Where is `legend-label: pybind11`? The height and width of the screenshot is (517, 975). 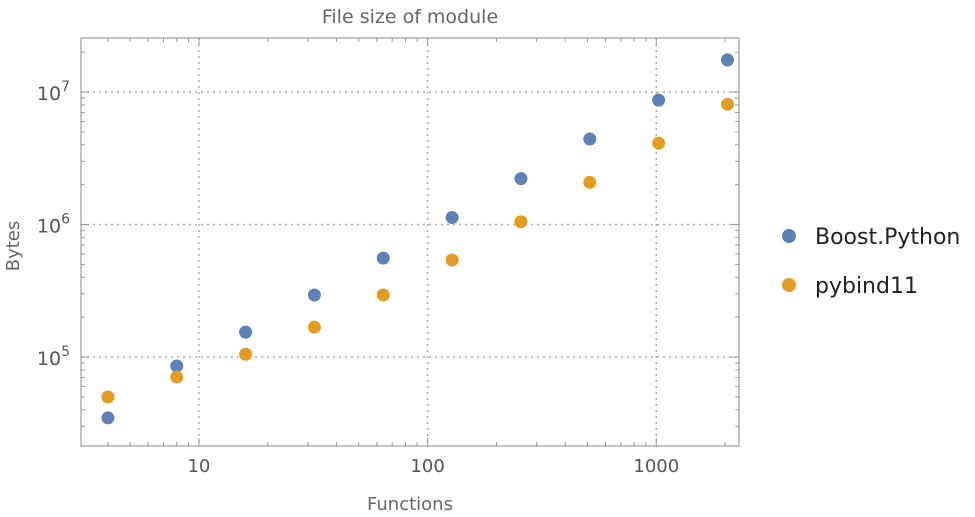
legend-label: pybind11 is located at coordinates (866, 286).